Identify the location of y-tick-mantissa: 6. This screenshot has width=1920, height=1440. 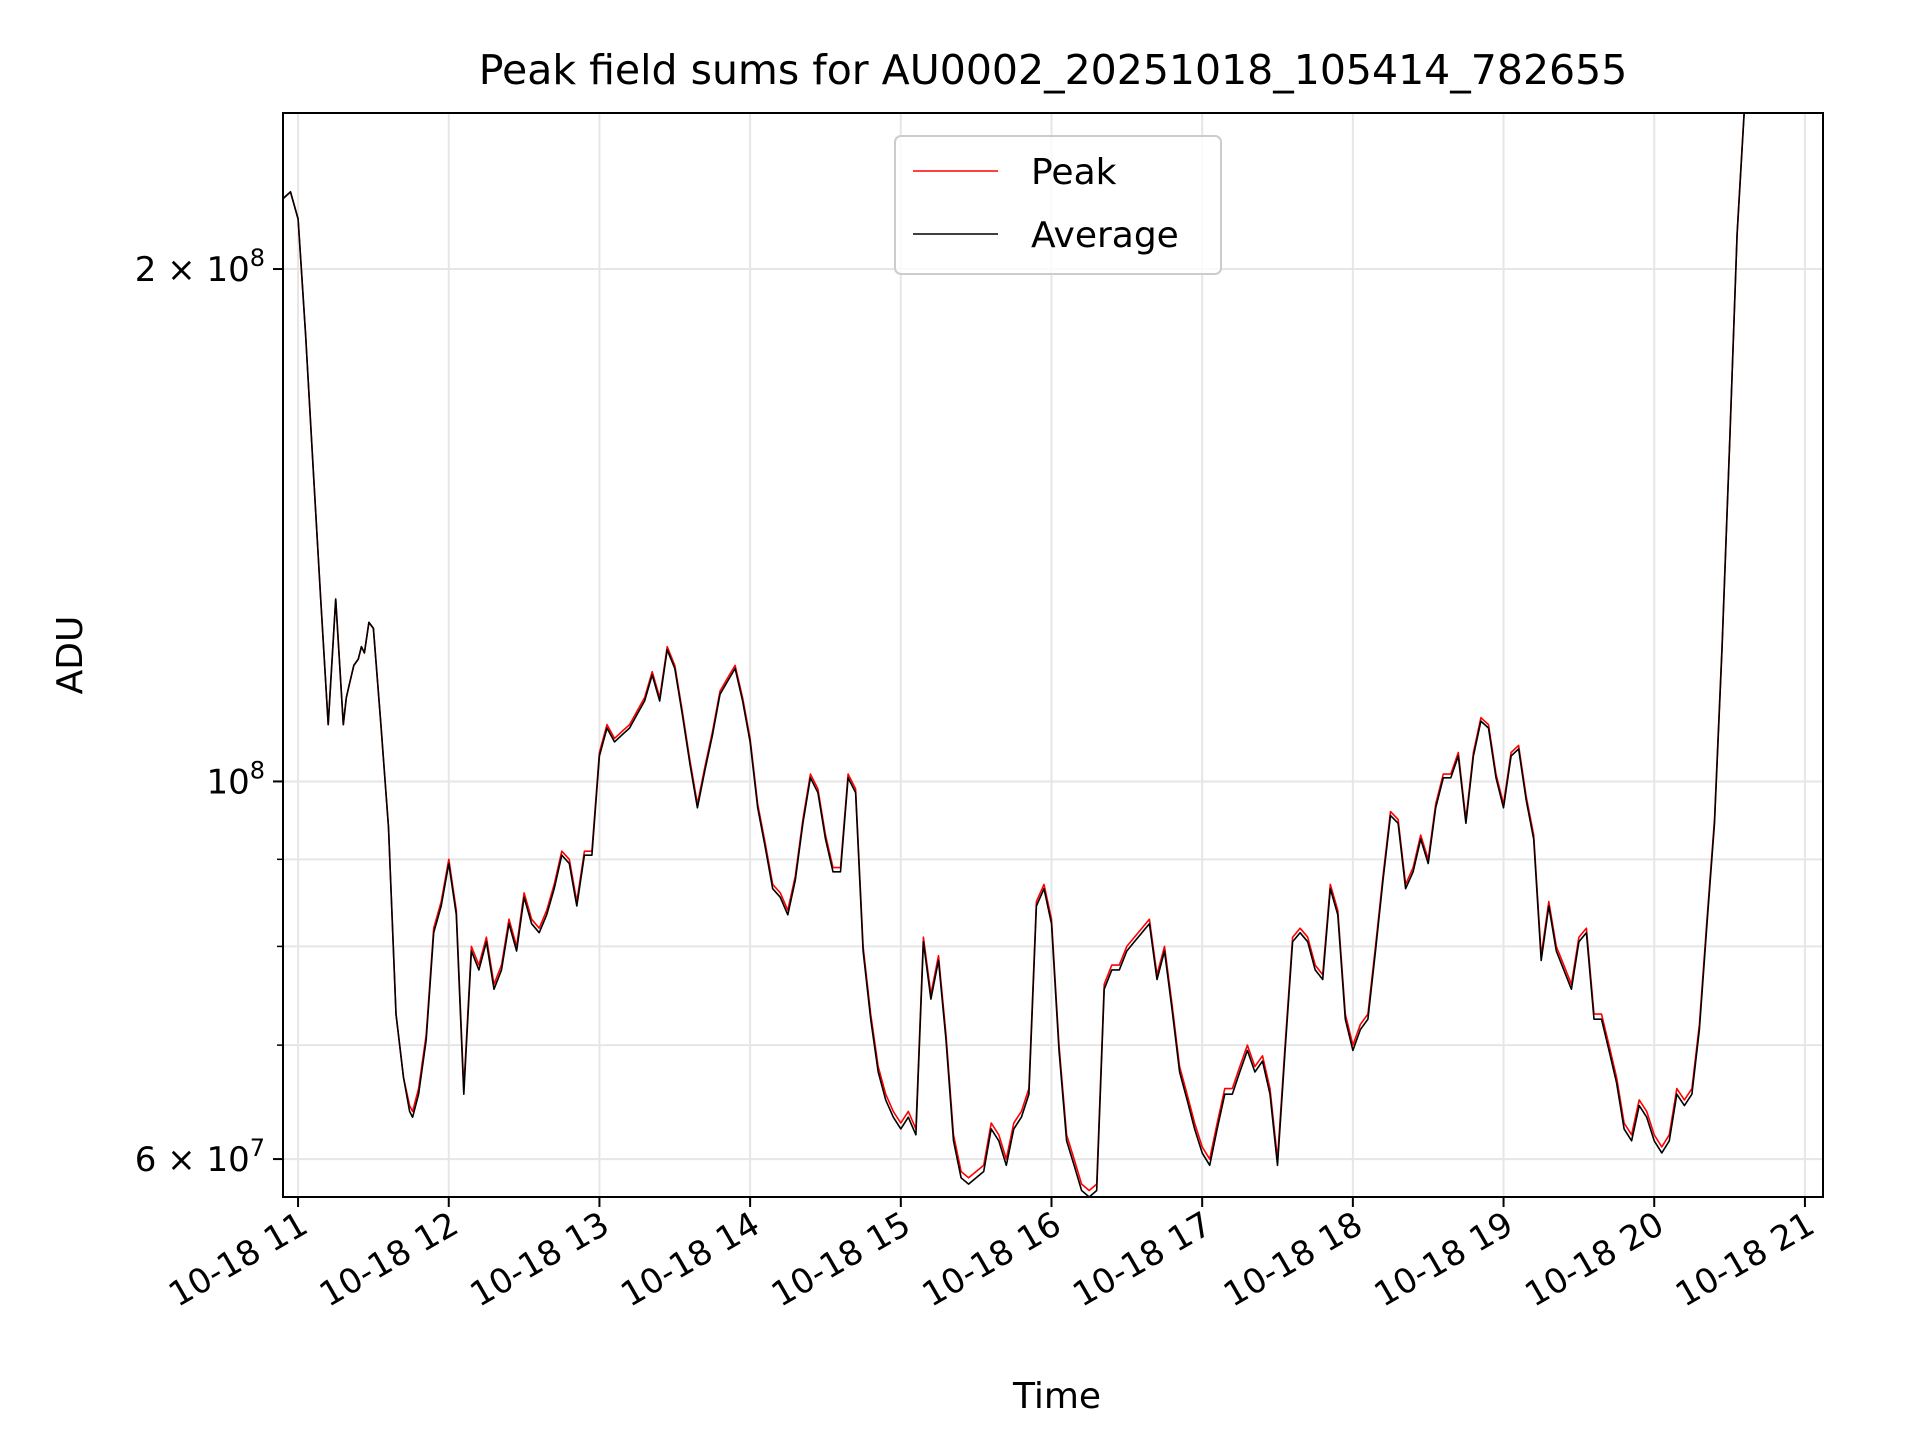
(146, 1160).